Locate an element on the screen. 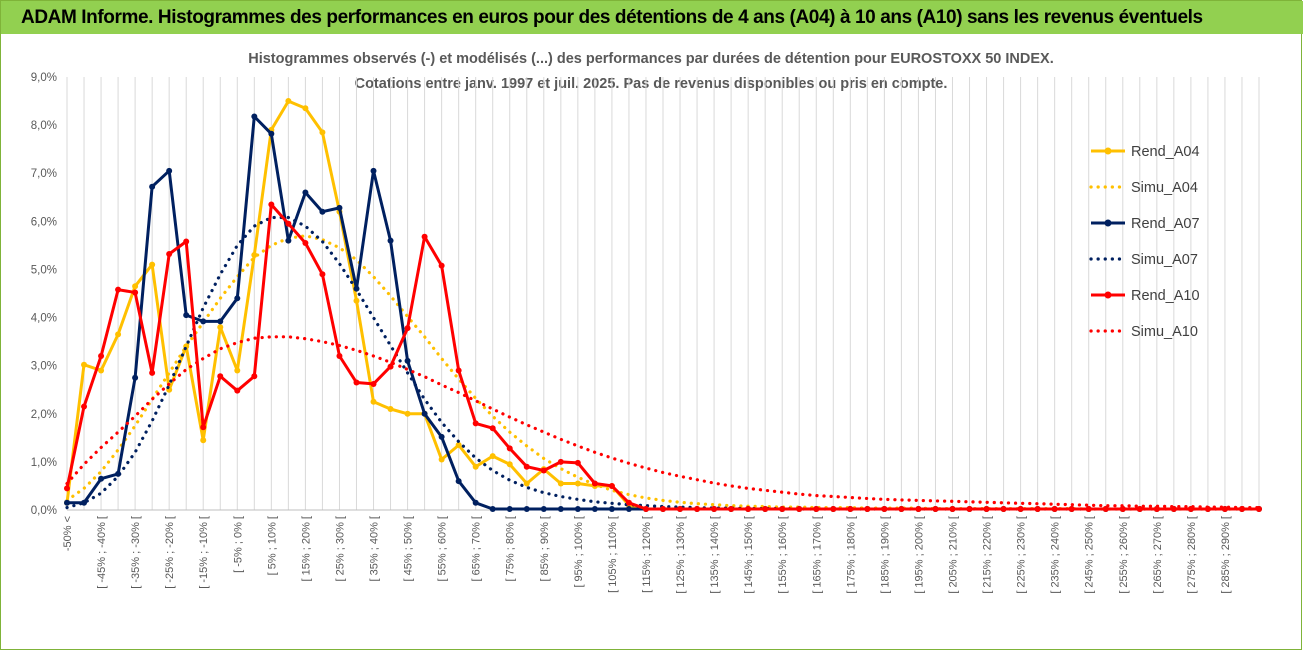  x-tick-label: [ 5% ; 10% [ is located at coordinates (272, 545).